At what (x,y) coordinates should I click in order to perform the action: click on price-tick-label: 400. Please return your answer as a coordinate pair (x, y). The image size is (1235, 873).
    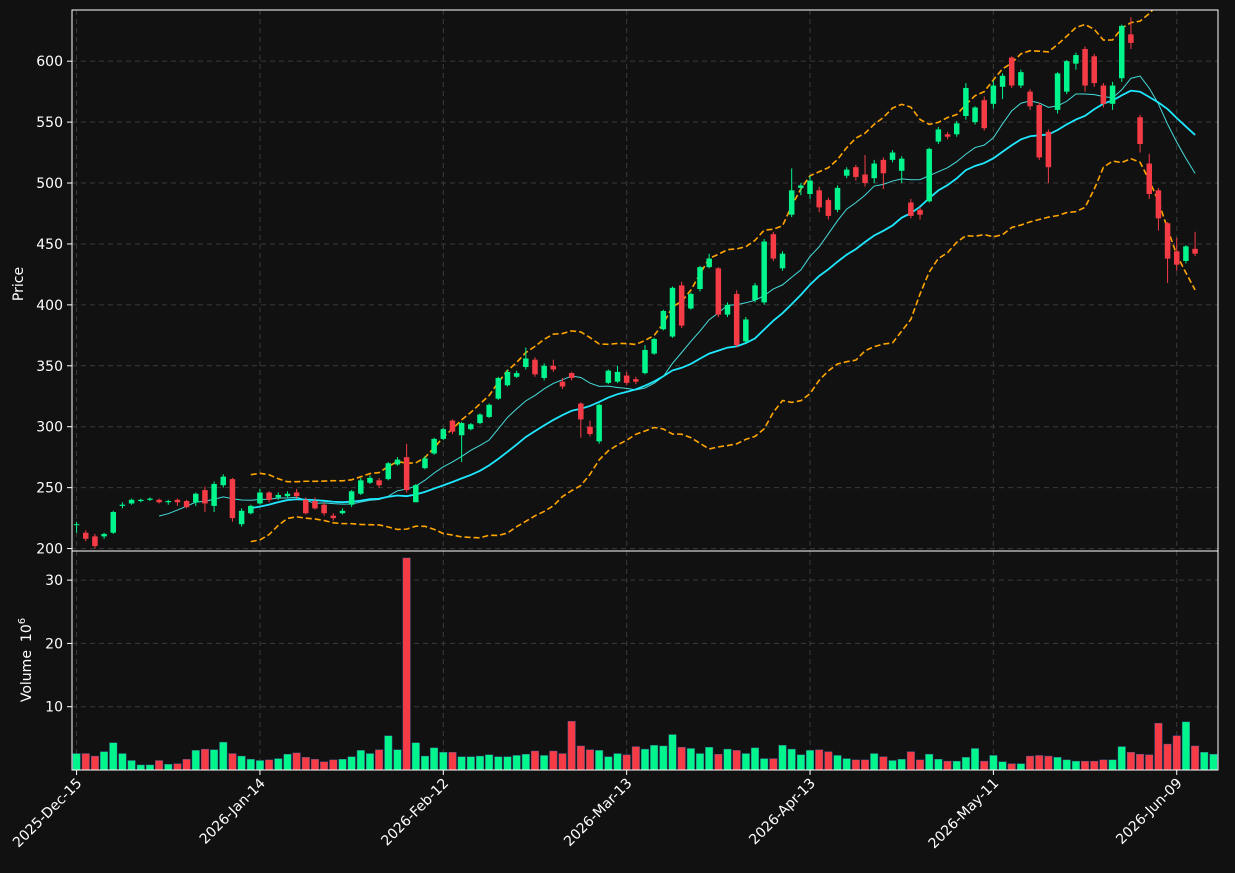
    Looking at the image, I should click on (49, 306).